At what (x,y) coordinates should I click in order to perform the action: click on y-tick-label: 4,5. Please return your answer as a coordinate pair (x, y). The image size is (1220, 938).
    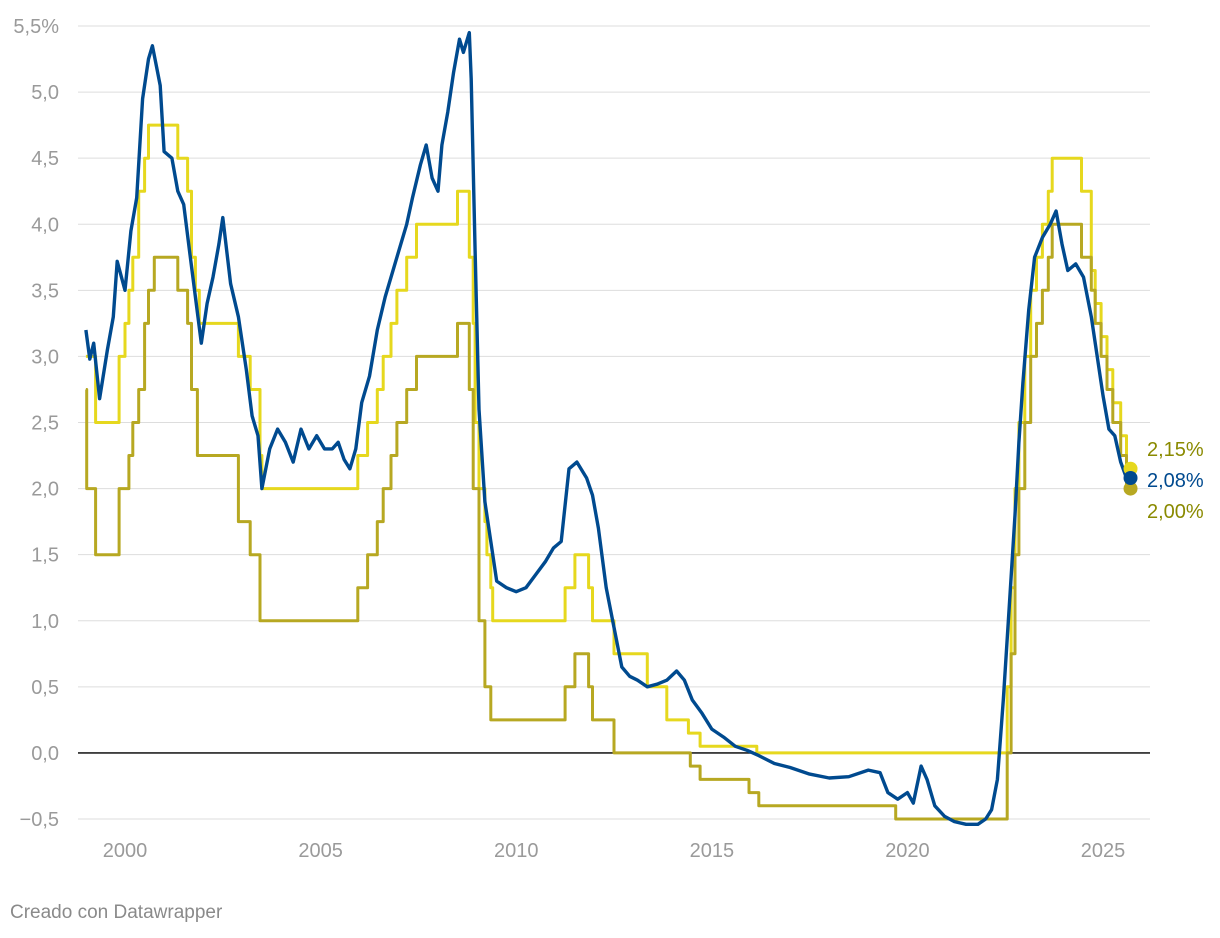
    Looking at the image, I should click on (45, 159).